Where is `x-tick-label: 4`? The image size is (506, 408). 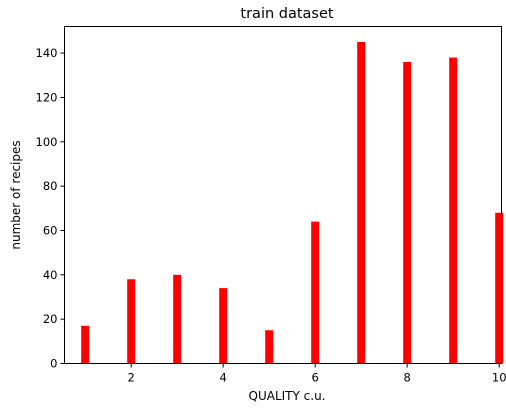 x-tick-label: 4 is located at coordinates (223, 378).